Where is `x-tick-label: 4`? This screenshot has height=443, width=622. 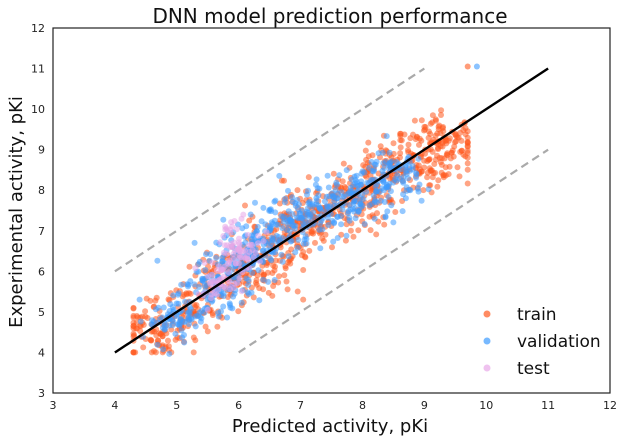 x-tick-label: 4 is located at coordinates (114, 405).